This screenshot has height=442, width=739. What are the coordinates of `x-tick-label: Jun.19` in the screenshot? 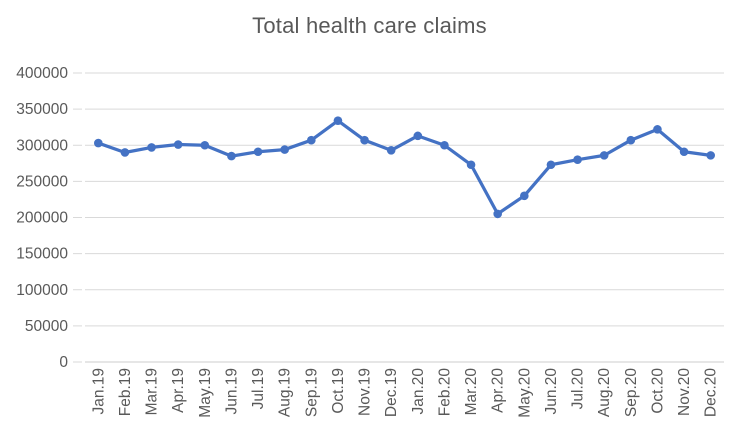 It's located at (231, 391).